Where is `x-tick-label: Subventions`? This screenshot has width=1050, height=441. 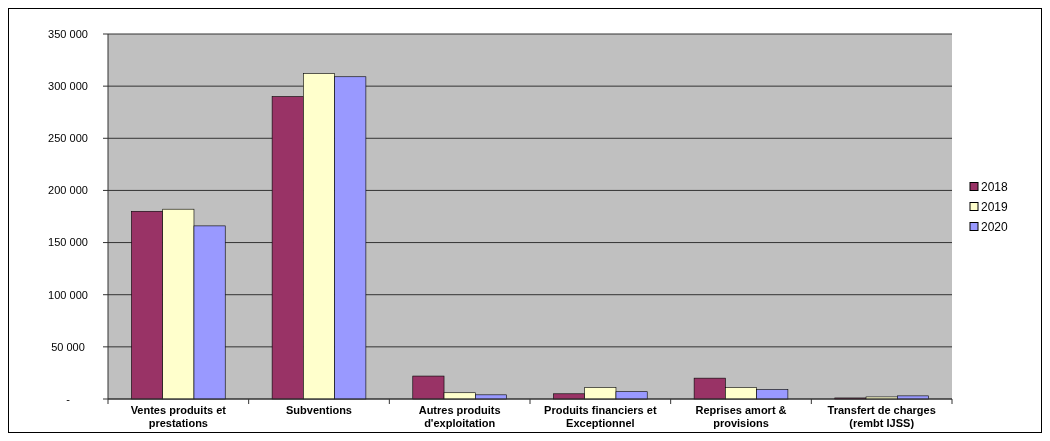 x-tick-label: Subventions is located at coordinates (319, 410).